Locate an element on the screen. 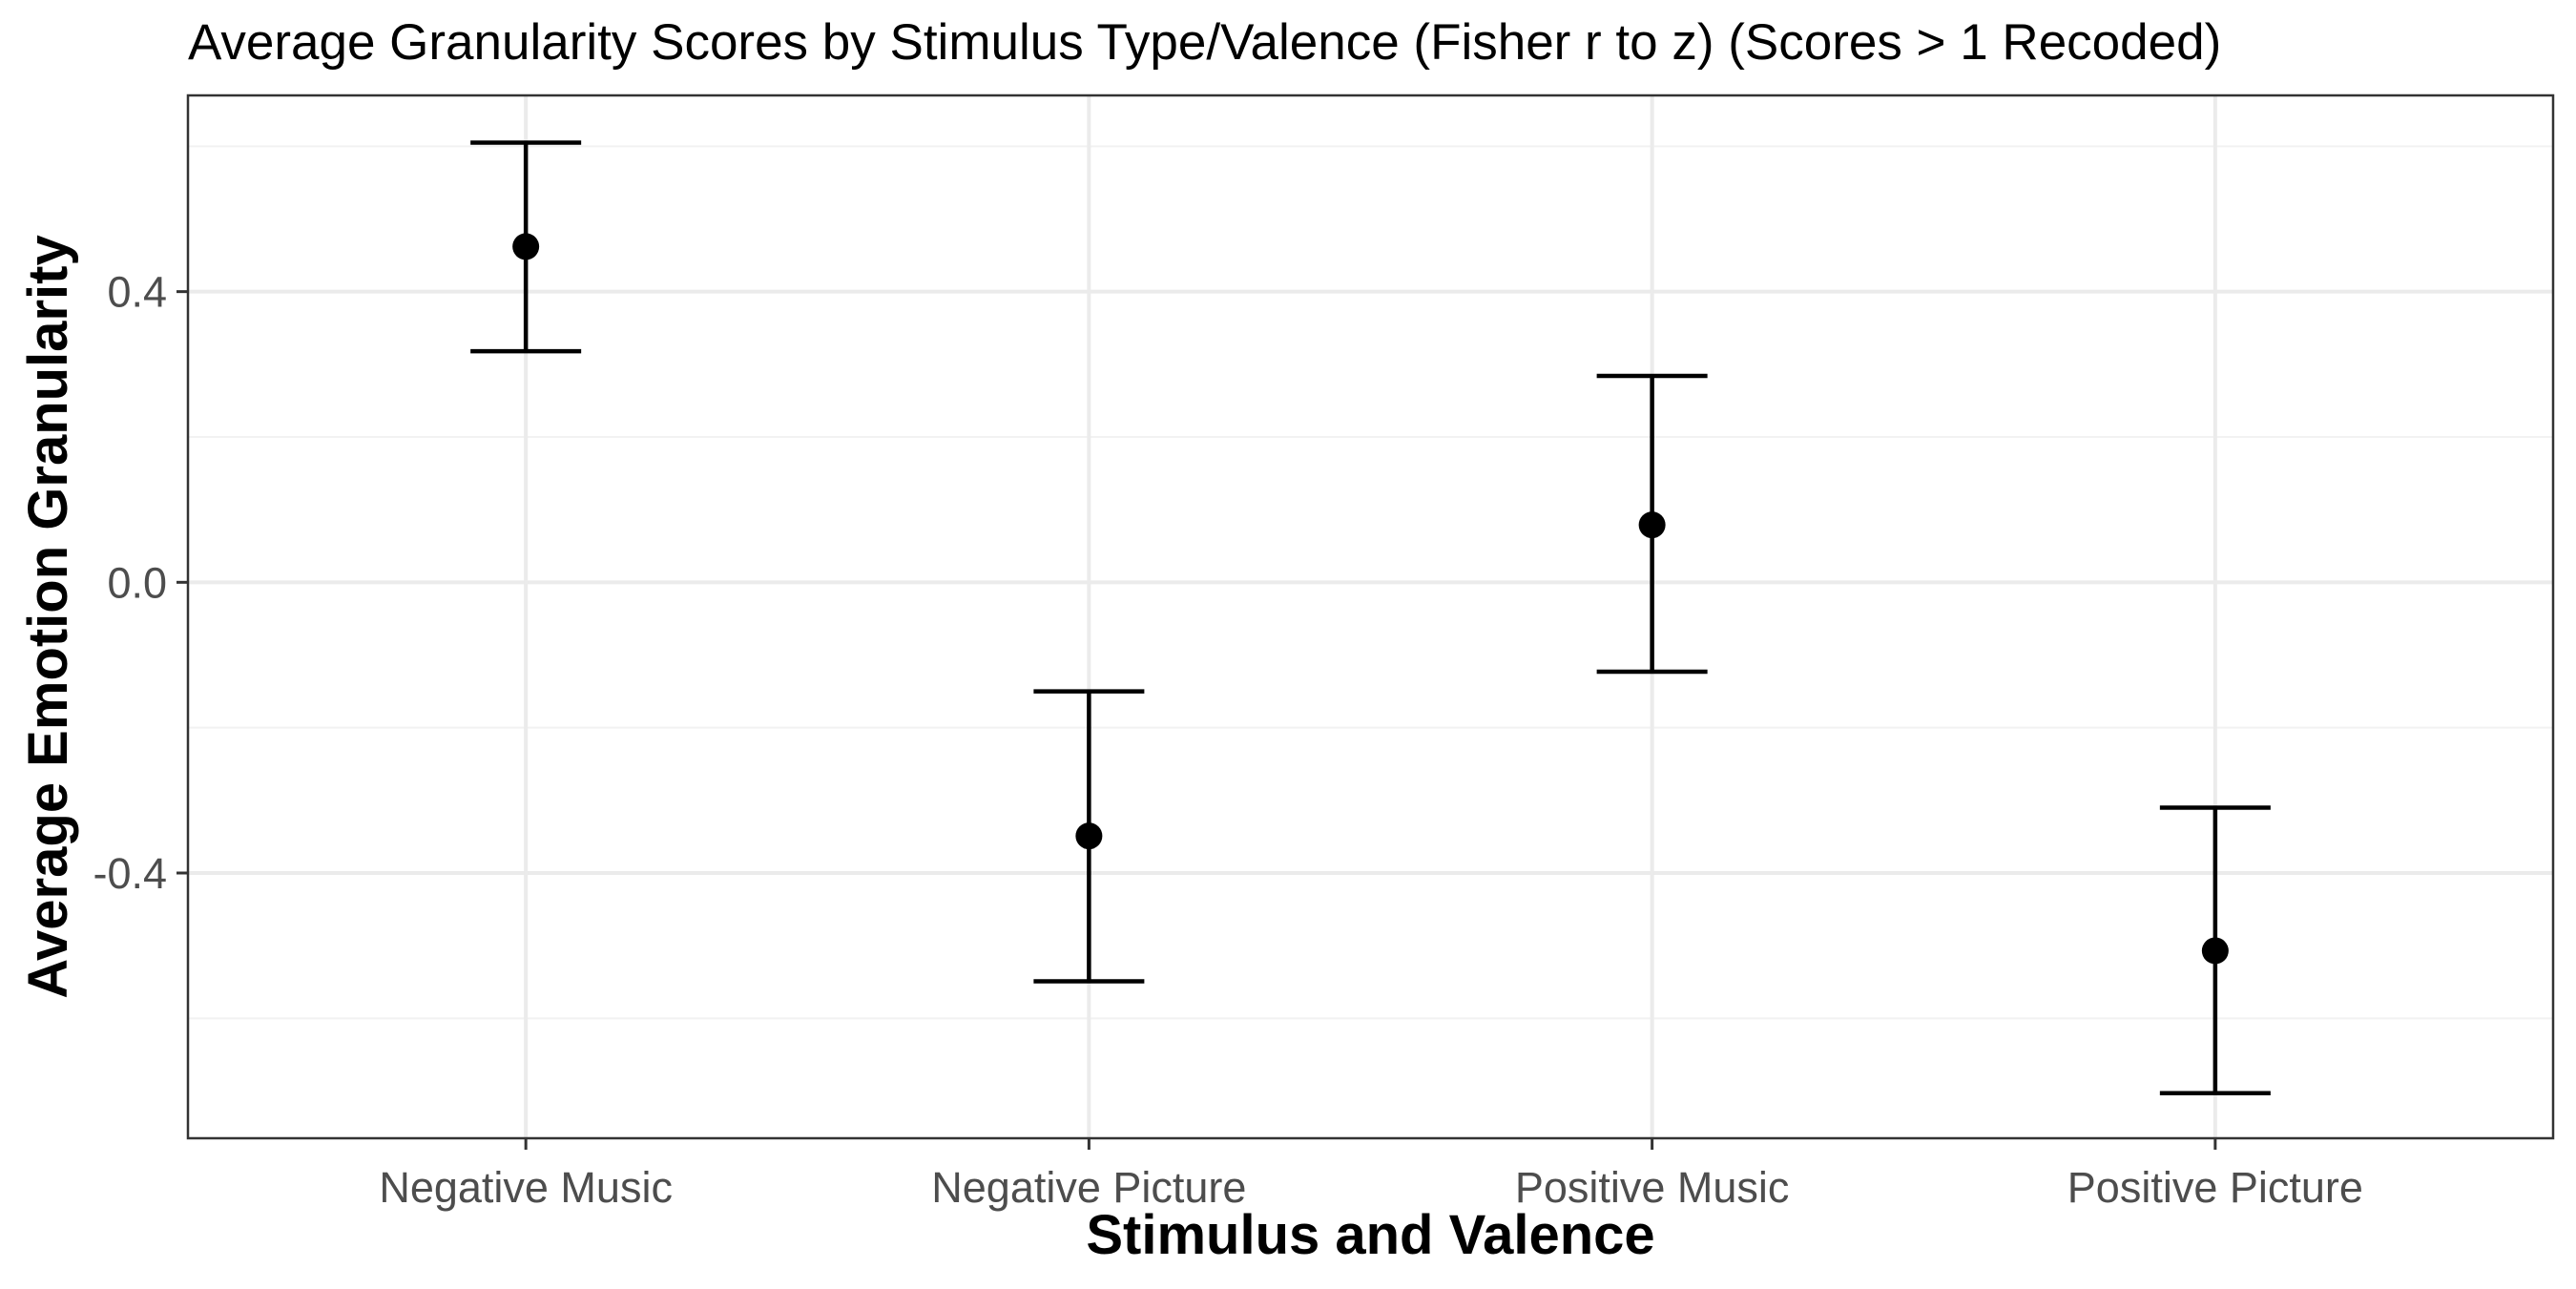 The width and height of the screenshot is (2576, 1289). y-axis-title: Average Emotion Granularity is located at coordinates (48, 616).